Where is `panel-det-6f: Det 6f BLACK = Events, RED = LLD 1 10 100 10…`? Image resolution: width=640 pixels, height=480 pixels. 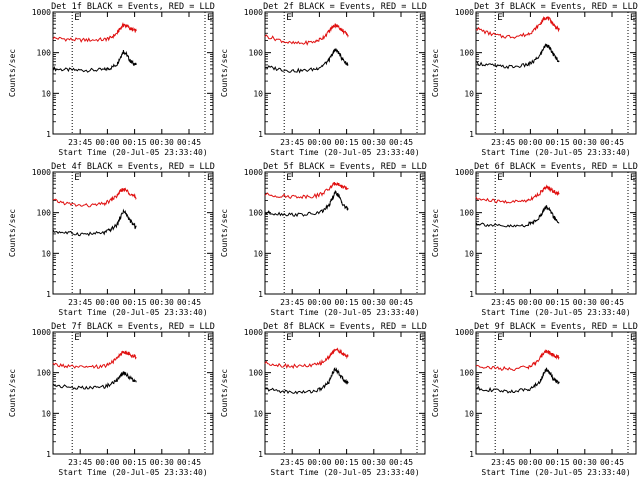 panel-det-6f: Det 6f BLACK = Events, RED = LLD 1 10 100 10… is located at coordinates (534, 239).